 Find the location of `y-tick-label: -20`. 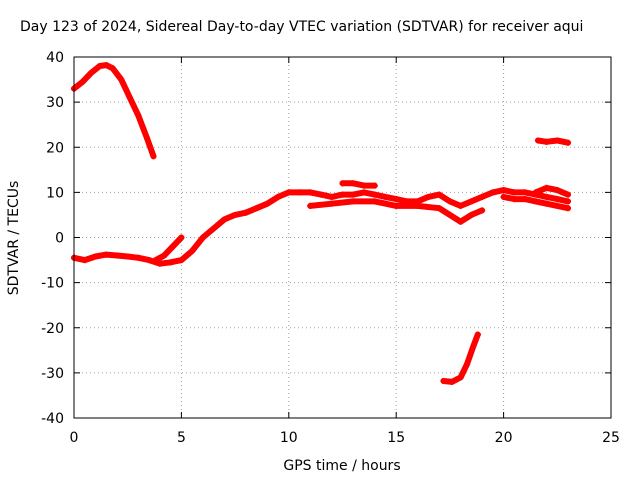

y-tick-label: -20 is located at coordinates (52, 329).